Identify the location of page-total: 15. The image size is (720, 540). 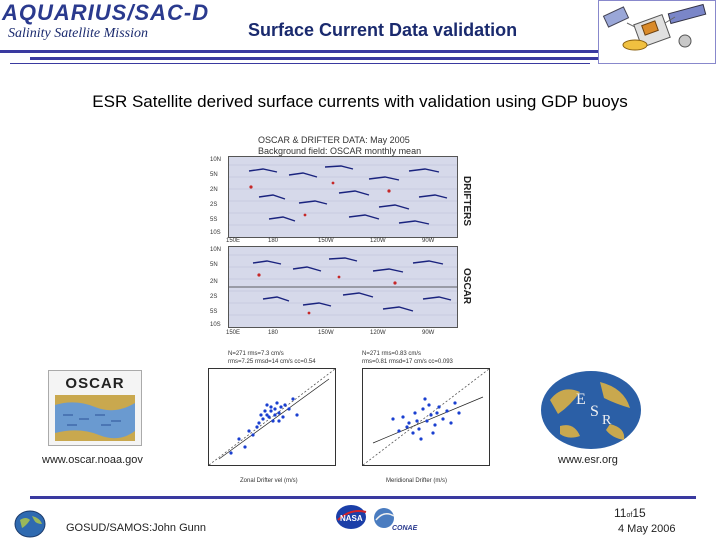
(639, 513).